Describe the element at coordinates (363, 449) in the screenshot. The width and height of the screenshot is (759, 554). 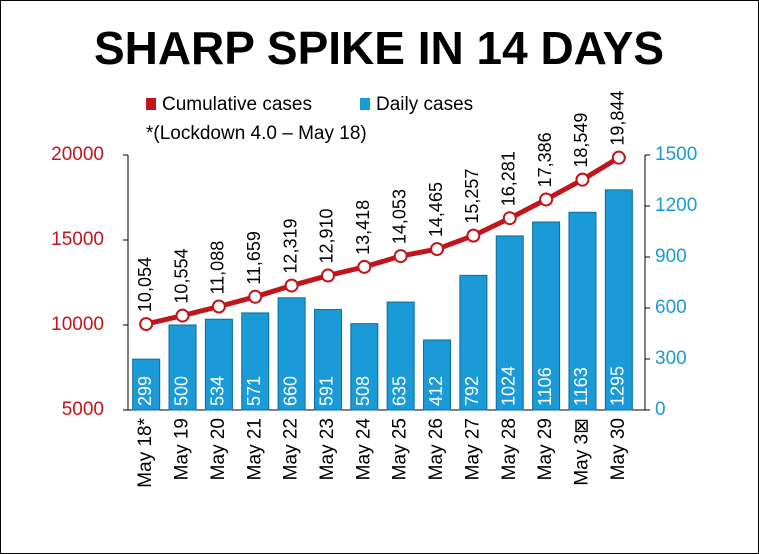
I see `x-tick-label: May 24` at that location.